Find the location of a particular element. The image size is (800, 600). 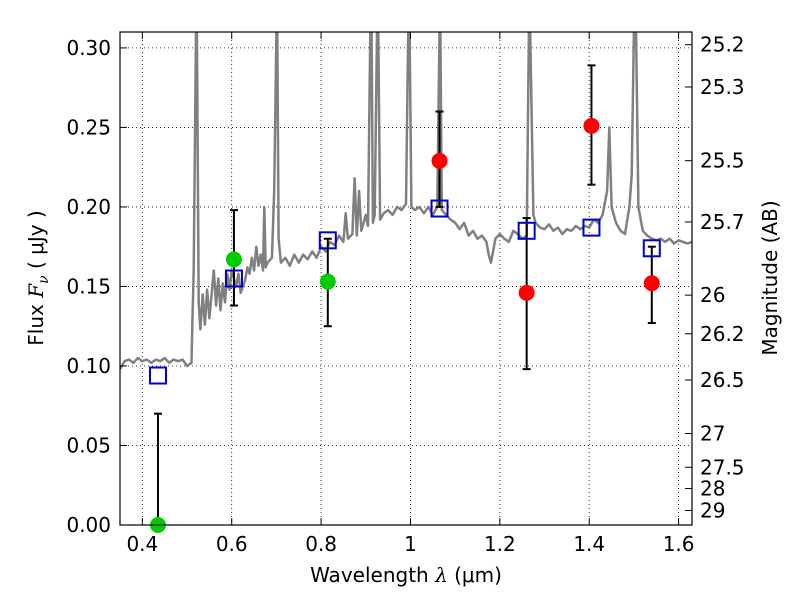

y2-tick-label: 27 is located at coordinates (712, 433).